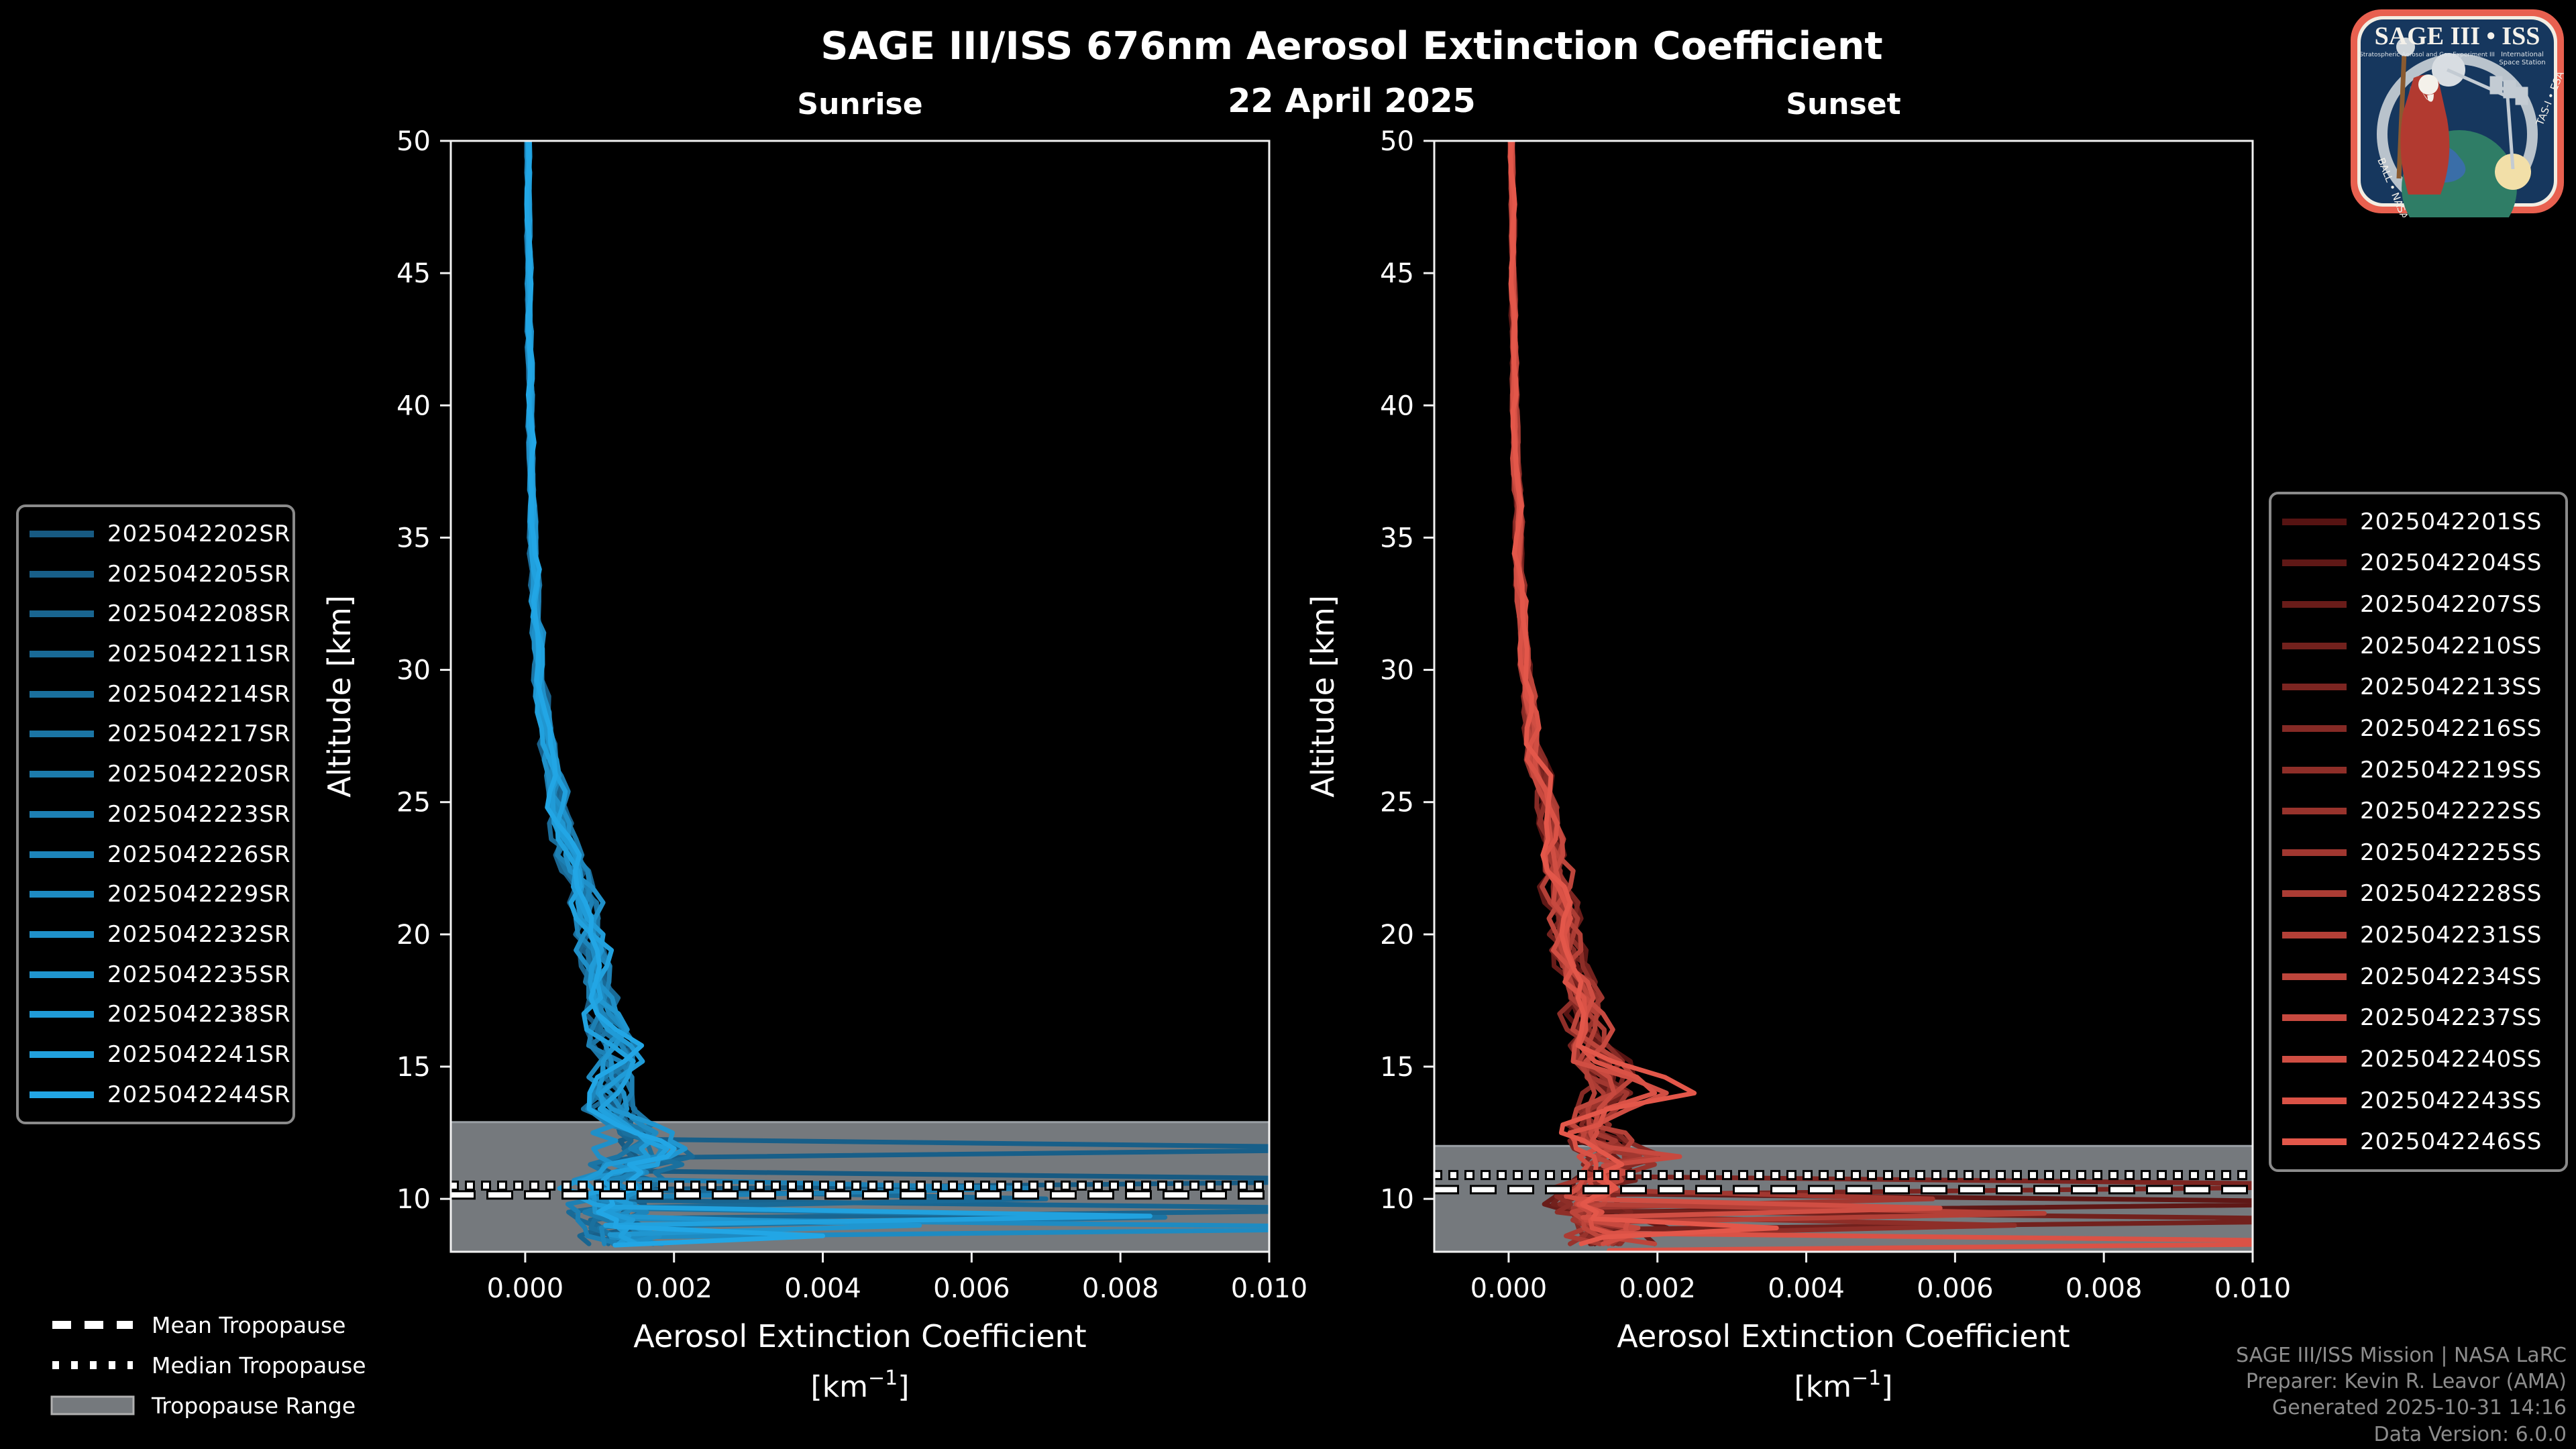 This screenshot has height=1449, width=2576. Describe the element at coordinates (1397, 670) in the screenshot. I see `svg-text: 30` at that location.